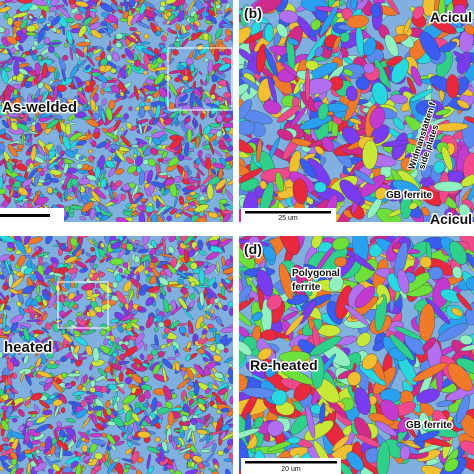  What do you see at coordinates (306, 287) in the screenshot?
I see `annotation: ferrite` at bounding box center [306, 287].